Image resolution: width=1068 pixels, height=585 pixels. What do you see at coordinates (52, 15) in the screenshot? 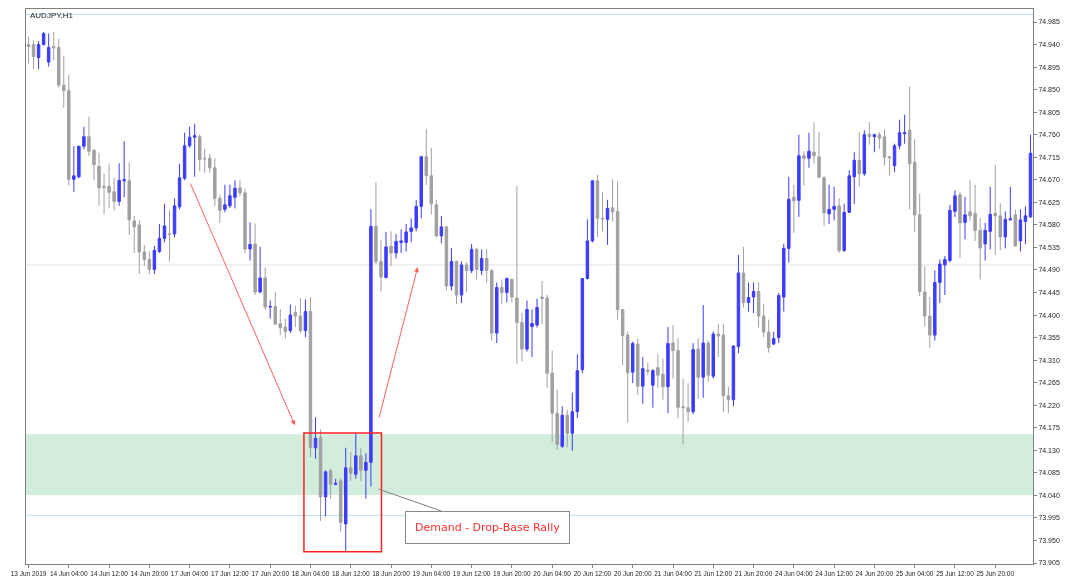
I see `chart-title: AUDJPY,H1` at bounding box center [52, 15].